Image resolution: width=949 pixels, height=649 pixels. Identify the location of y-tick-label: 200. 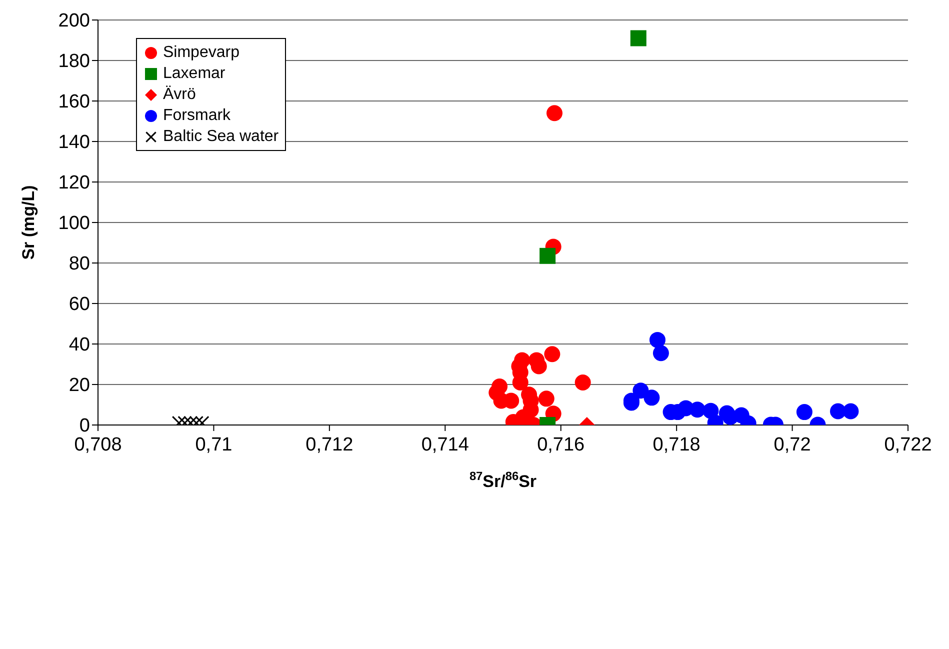
(74, 21).